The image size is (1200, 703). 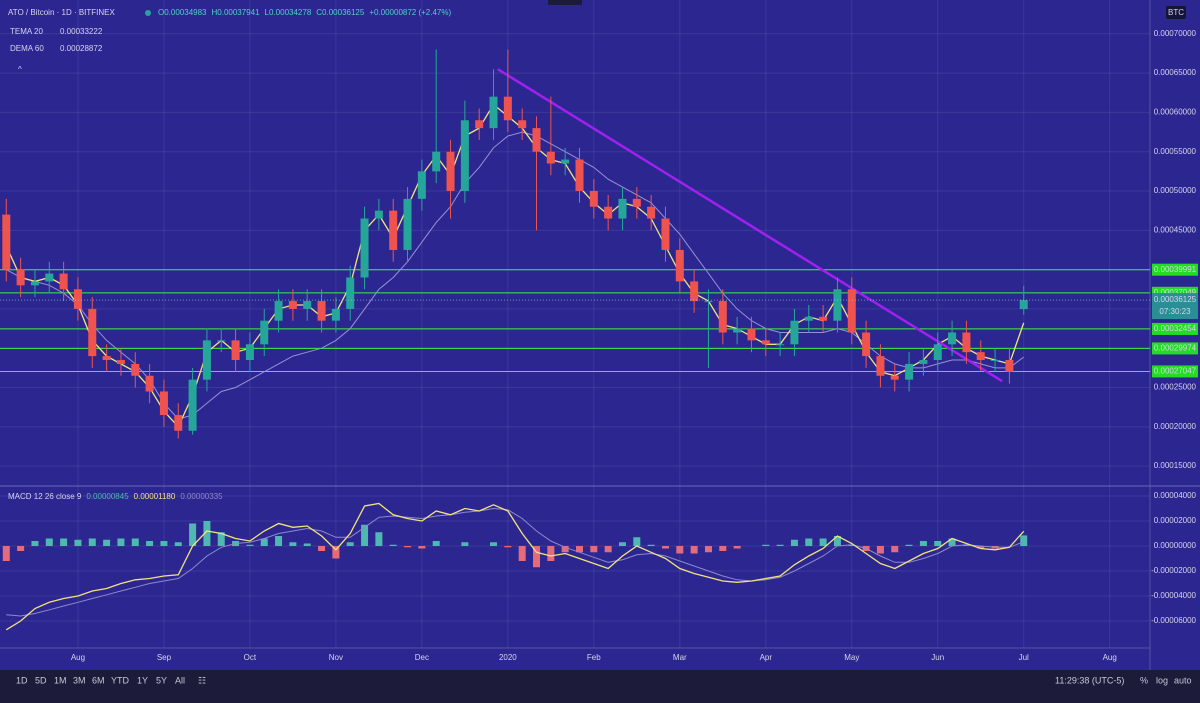 I want to click on range-button: 1M, so click(x=60, y=680).